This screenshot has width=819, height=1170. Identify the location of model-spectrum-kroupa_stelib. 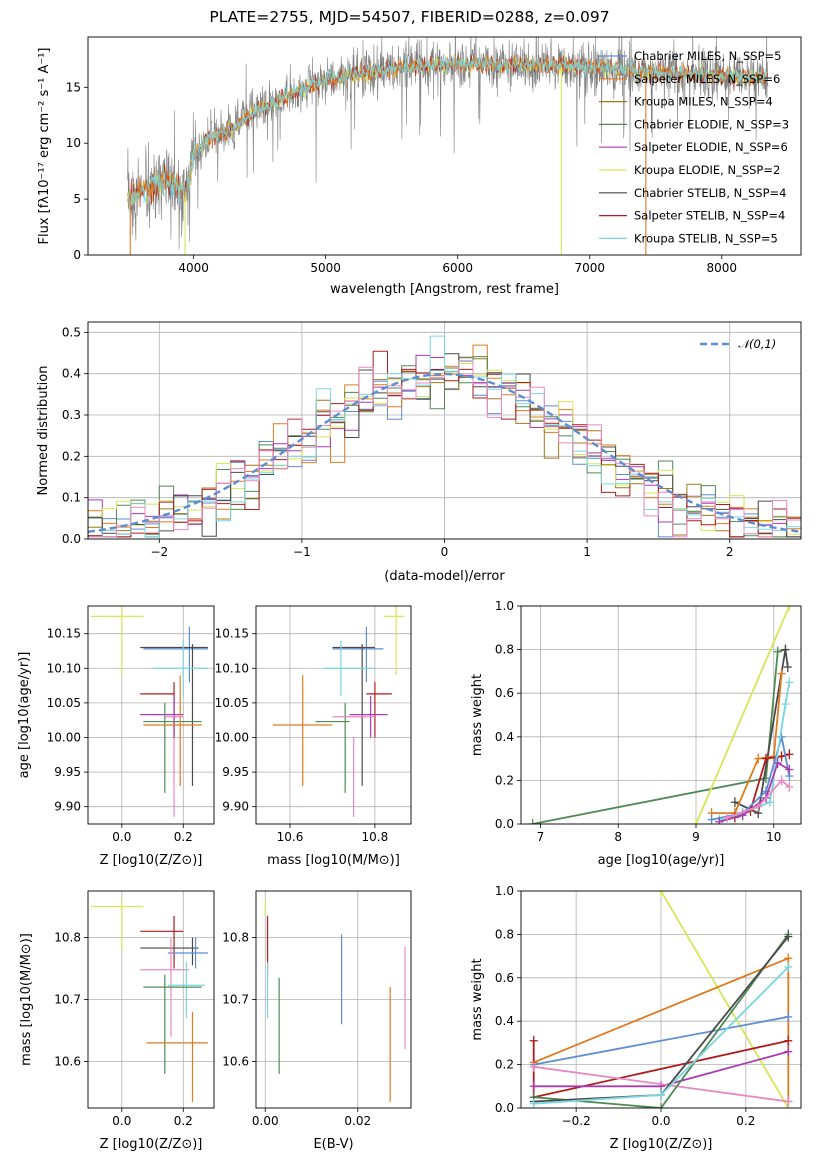
(448, 133).